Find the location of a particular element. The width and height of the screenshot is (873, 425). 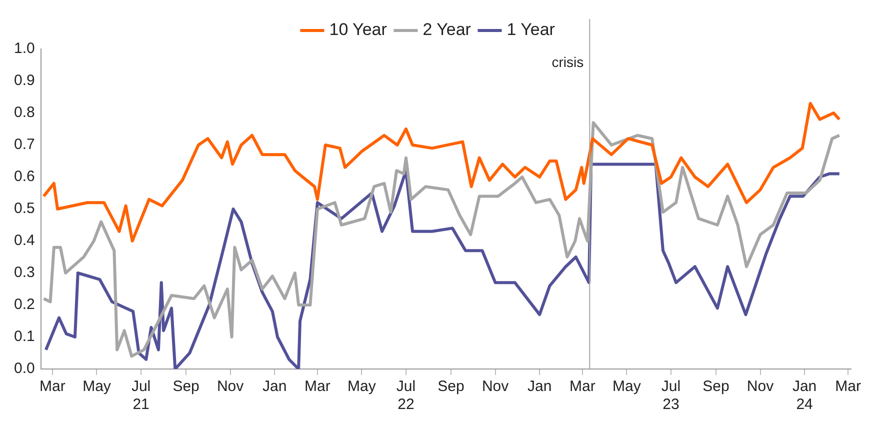

y-tick-label: 1.0 is located at coordinates (24, 49).